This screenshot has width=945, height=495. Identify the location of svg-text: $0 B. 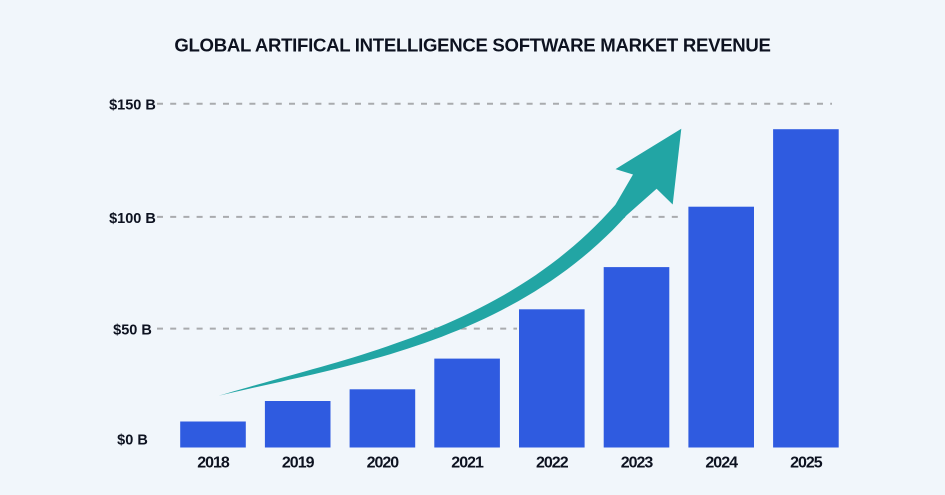
(132, 441).